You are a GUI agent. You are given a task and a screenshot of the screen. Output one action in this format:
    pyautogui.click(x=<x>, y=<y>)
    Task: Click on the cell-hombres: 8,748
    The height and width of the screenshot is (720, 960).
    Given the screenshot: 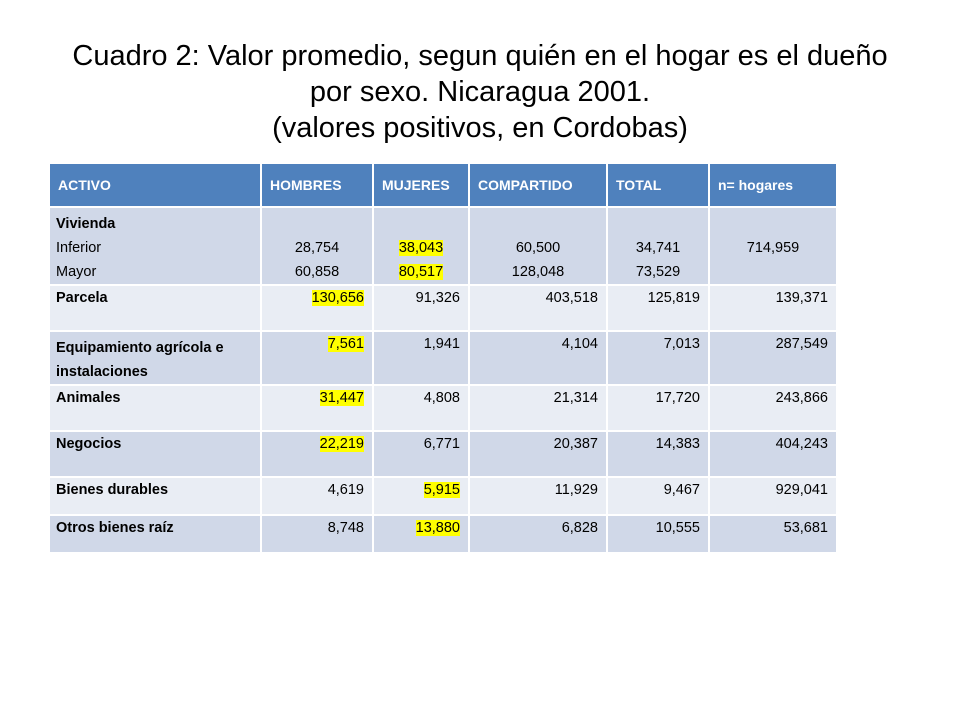 What is the action you would take?
    pyautogui.click(x=317, y=534)
    